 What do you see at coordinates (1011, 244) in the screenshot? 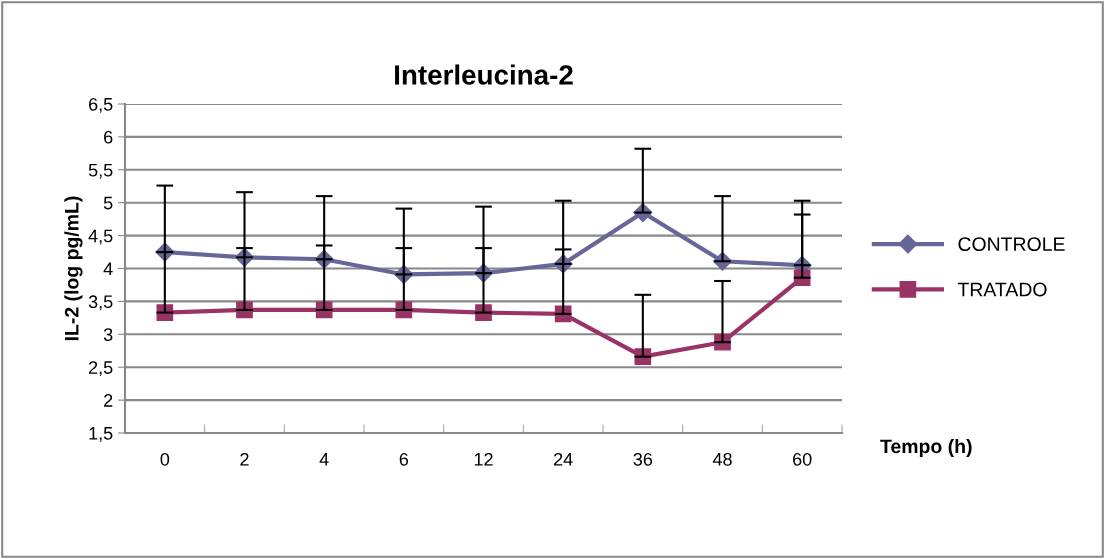
I see `legend-label: CONTROLE` at bounding box center [1011, 244].